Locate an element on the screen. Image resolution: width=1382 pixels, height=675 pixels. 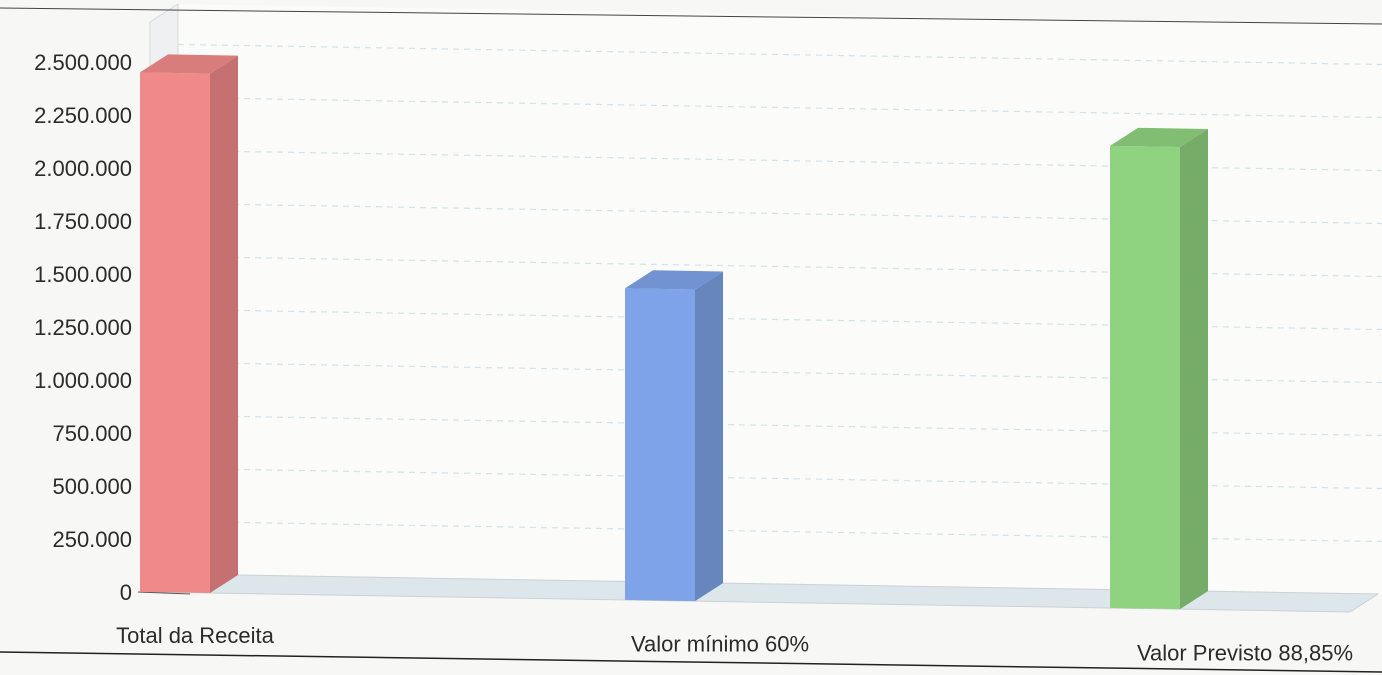
bottom-border-line is located at coordinates (691, 662).